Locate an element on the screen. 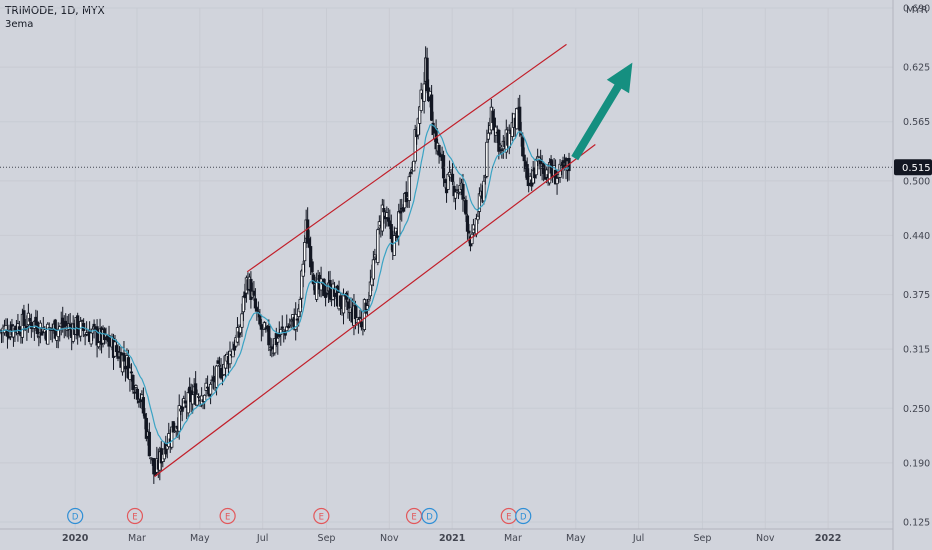 The image size is (932, 550). dividend-marker is located at coordinates (429, 516).